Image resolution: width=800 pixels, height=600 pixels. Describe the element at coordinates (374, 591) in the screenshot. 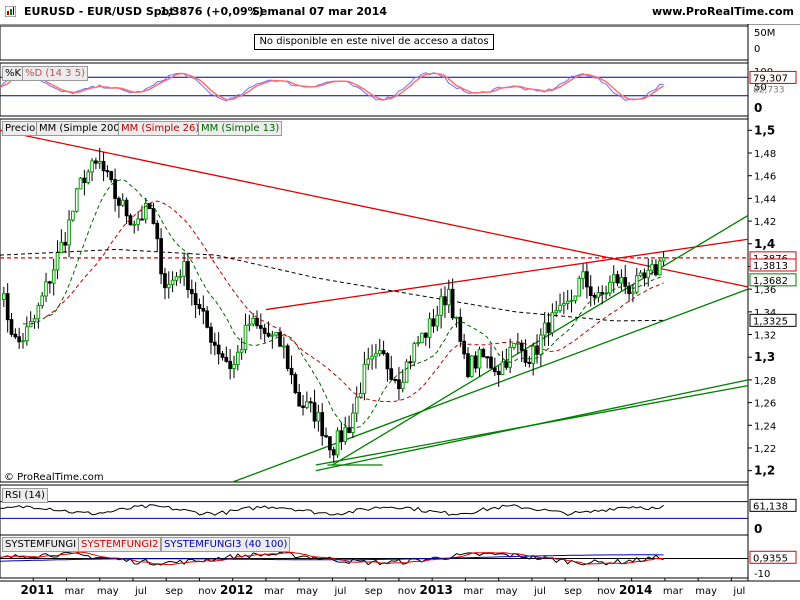

I see `time-tick-label: sep` at that location.